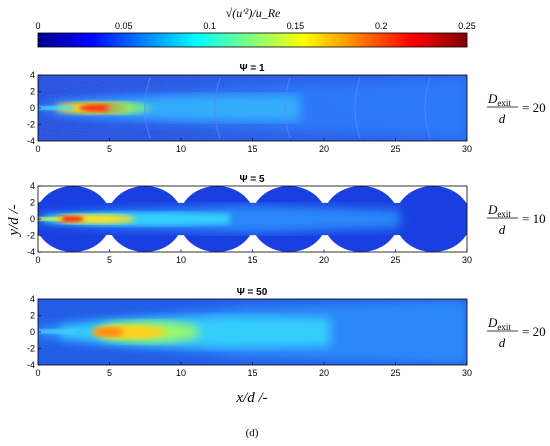 The width and height of the screenshot is (550, 446). I want to click on colorbar-tick-label: 0.2, so click(381, 26).